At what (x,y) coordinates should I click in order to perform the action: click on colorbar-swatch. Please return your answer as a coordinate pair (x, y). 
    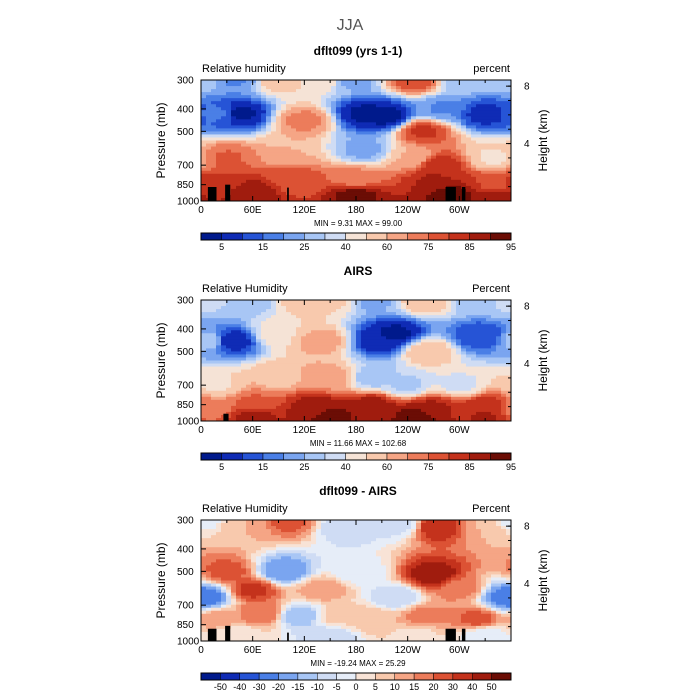
    Looking at the image, I should click on (232, 236).